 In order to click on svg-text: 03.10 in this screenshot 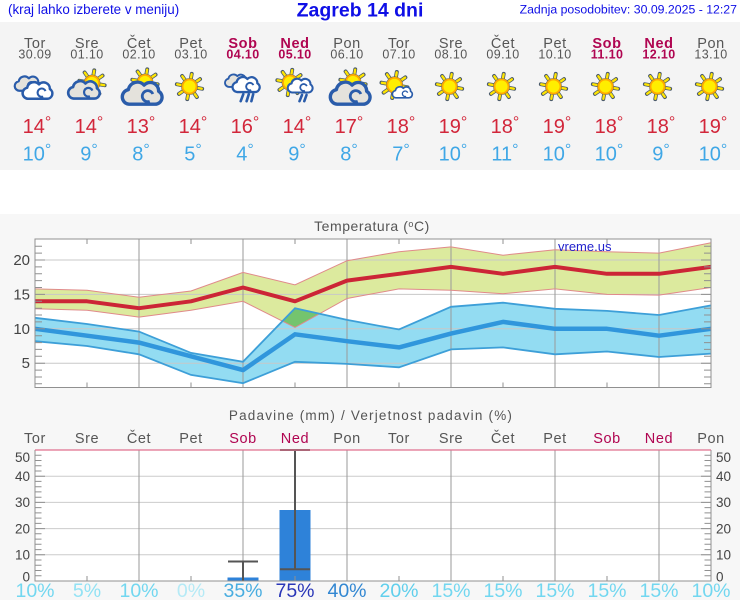, I will do `click(190, 55)`.